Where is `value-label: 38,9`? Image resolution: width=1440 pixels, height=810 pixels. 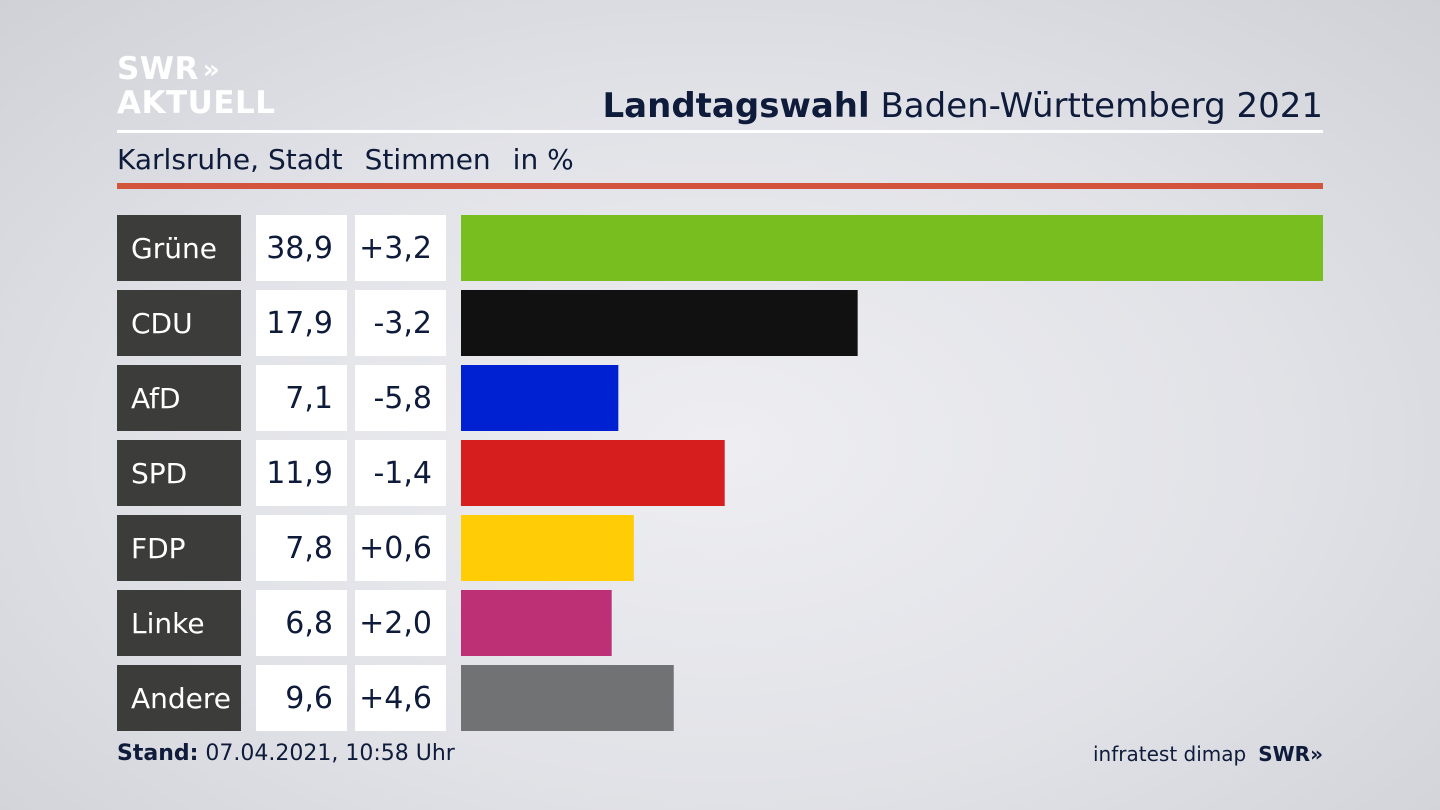 value-label: 38,9 is located at coordinates (299, 248).